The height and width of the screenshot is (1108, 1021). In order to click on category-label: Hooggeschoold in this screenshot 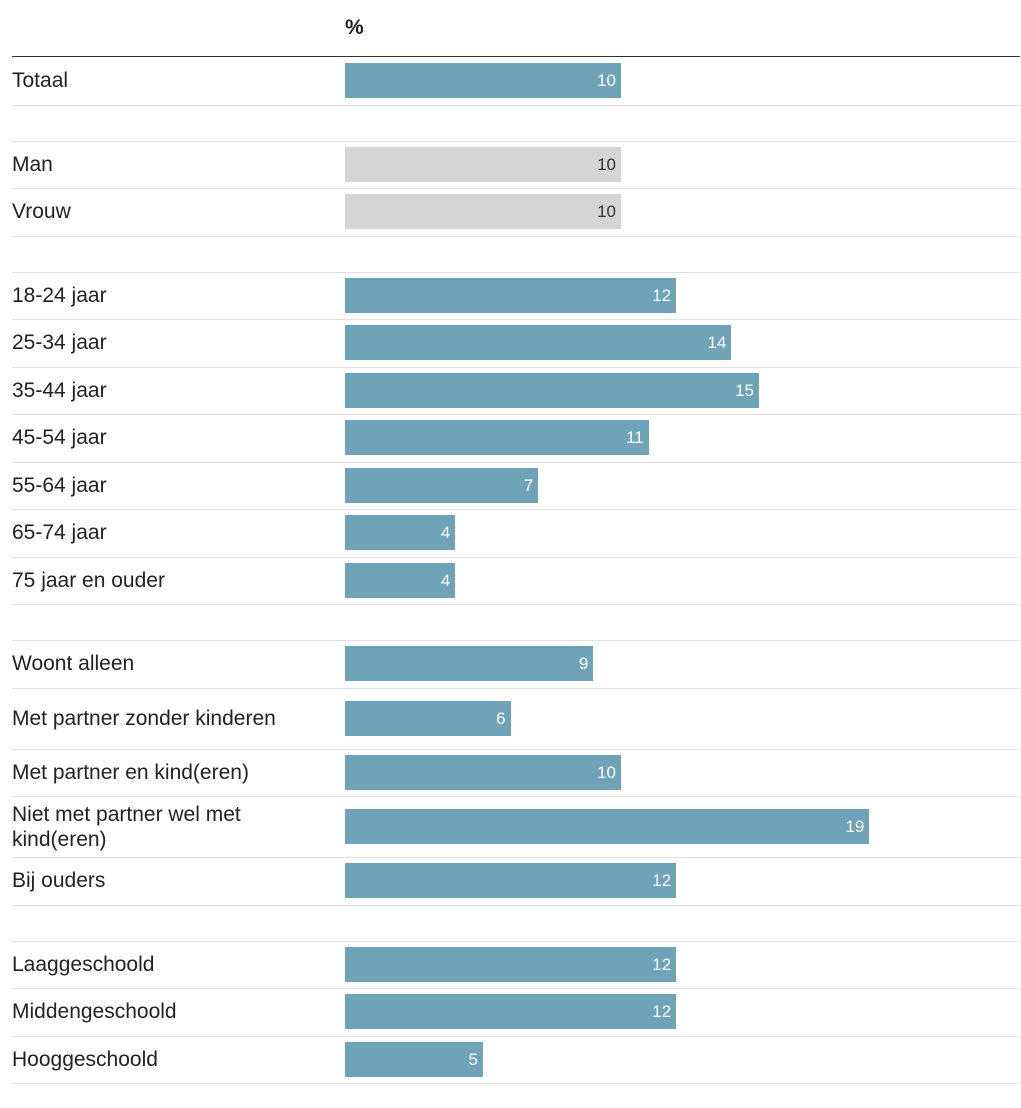, I will do `click(85, 1059)`.